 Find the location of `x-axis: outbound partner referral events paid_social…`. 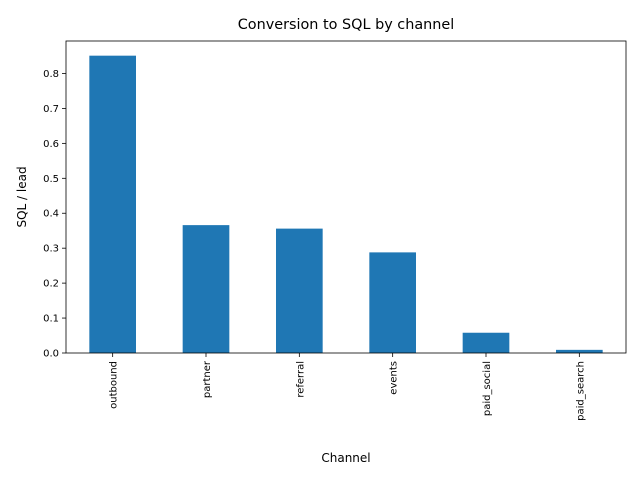

x-axis: outbound partner referral events paid_social… is located at coordinates (347, 387).